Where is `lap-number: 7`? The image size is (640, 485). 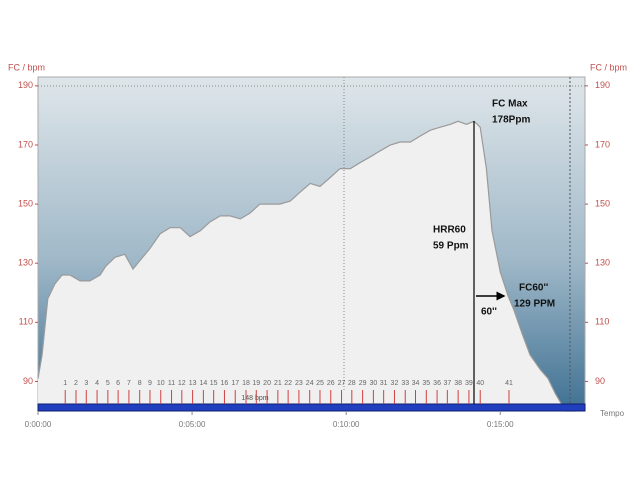 lap-number: 7 is located at coordinates (129, 383).